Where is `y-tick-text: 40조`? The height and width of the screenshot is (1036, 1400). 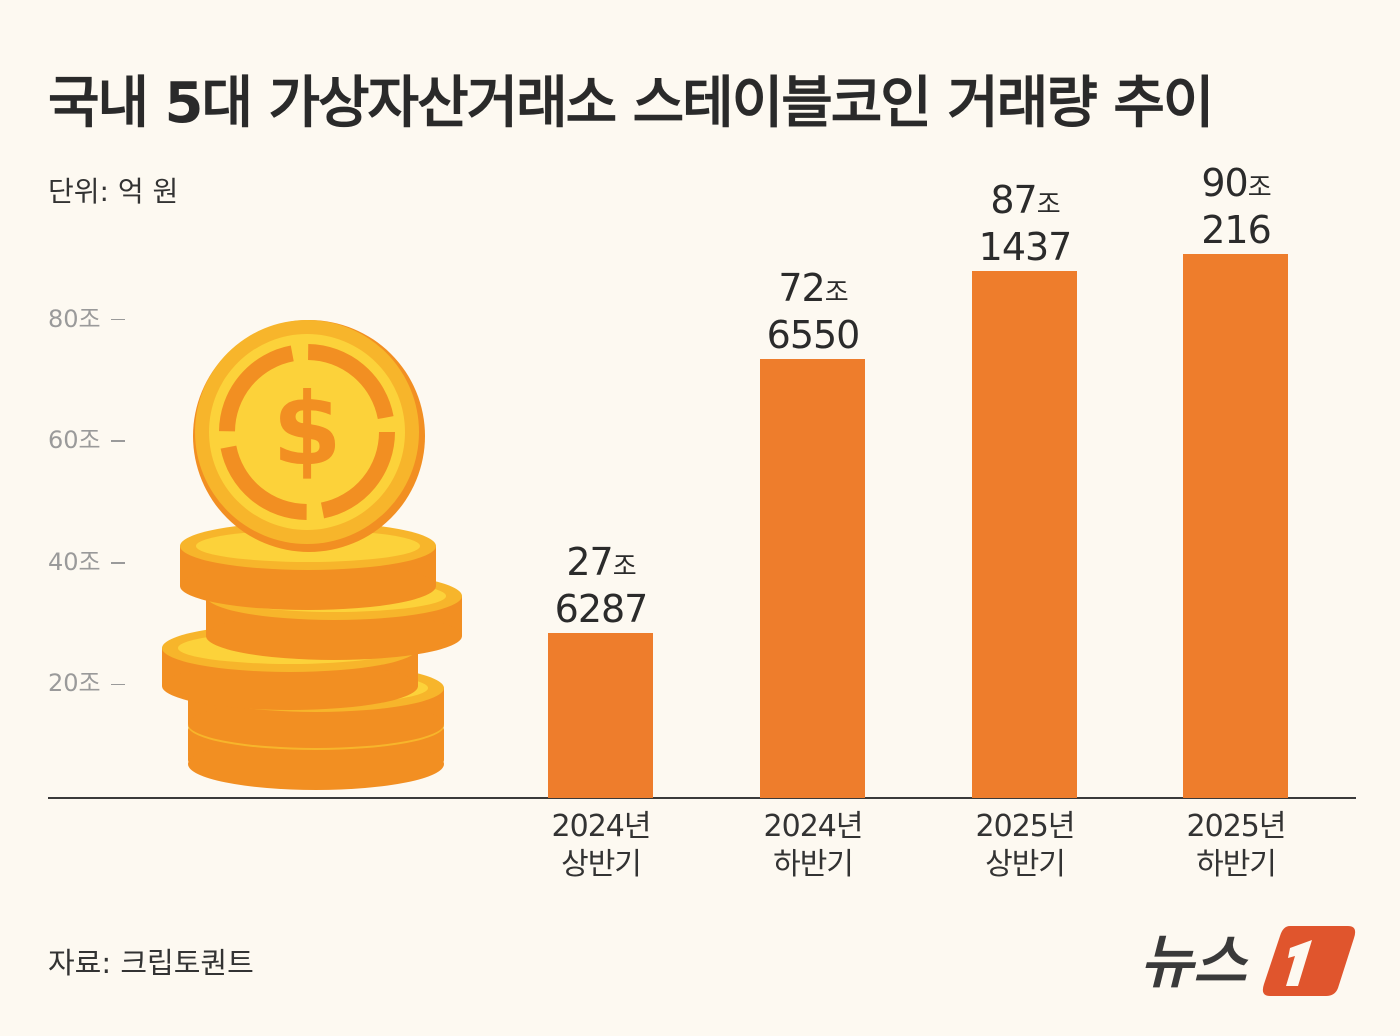
y-tick-text: 40조 is located at coordinates (74, 561).